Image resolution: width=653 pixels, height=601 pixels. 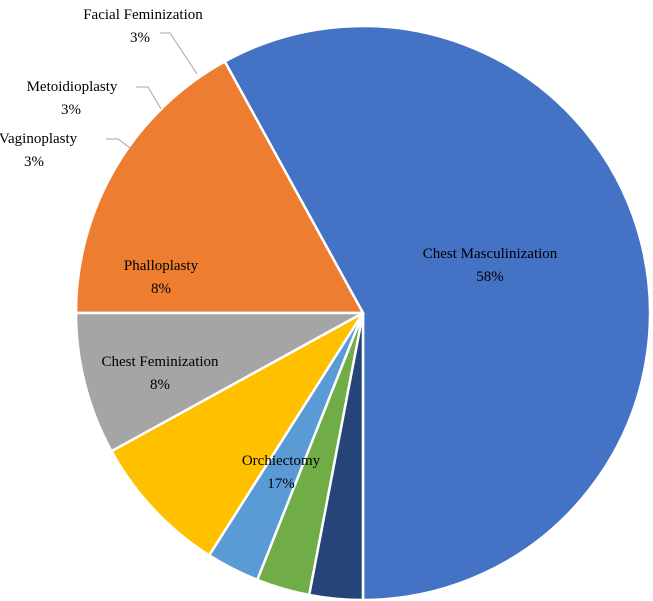 What do you see at coordinates (34, 162) in the screenshot?
I see `slice-label-value-vaginoplasty: 3%` at bounding box center [34, 162].